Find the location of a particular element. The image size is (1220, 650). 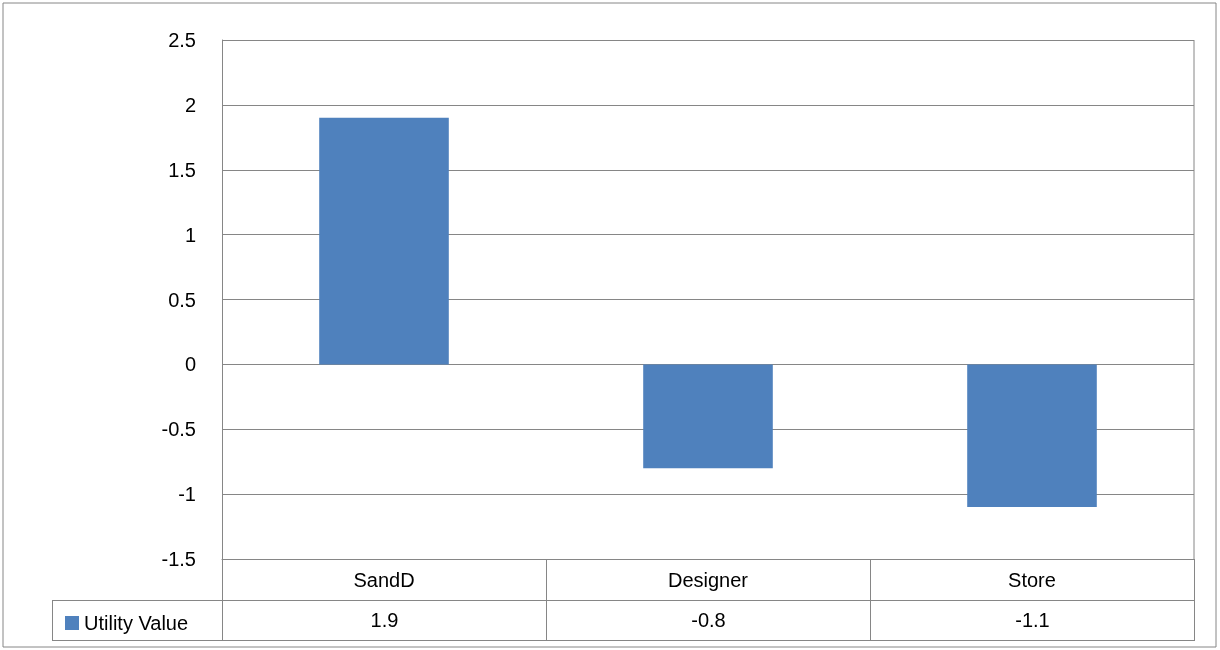

y-tick-label: 0 is located at coordinates (190, 364).